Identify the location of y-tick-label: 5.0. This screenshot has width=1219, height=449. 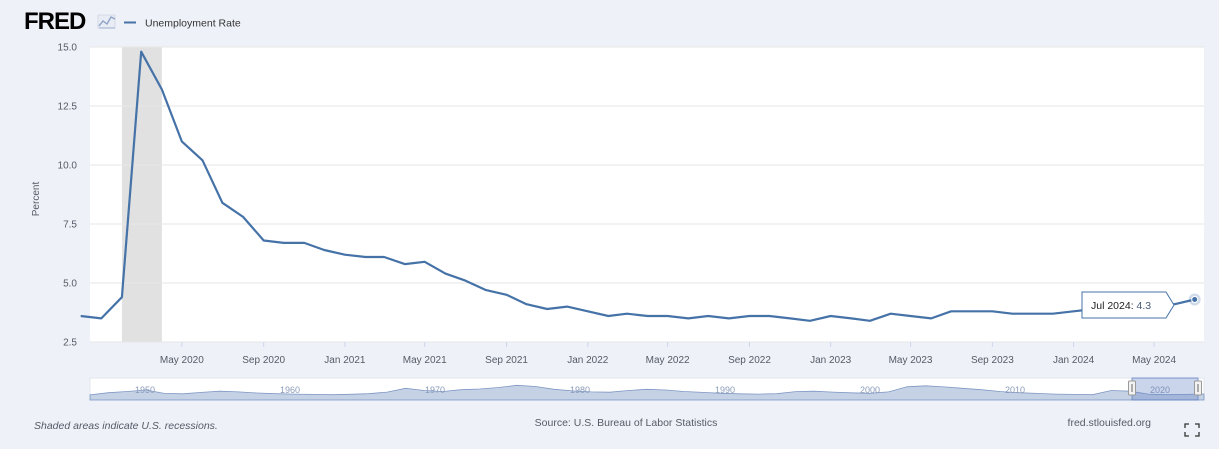
(70, 284).